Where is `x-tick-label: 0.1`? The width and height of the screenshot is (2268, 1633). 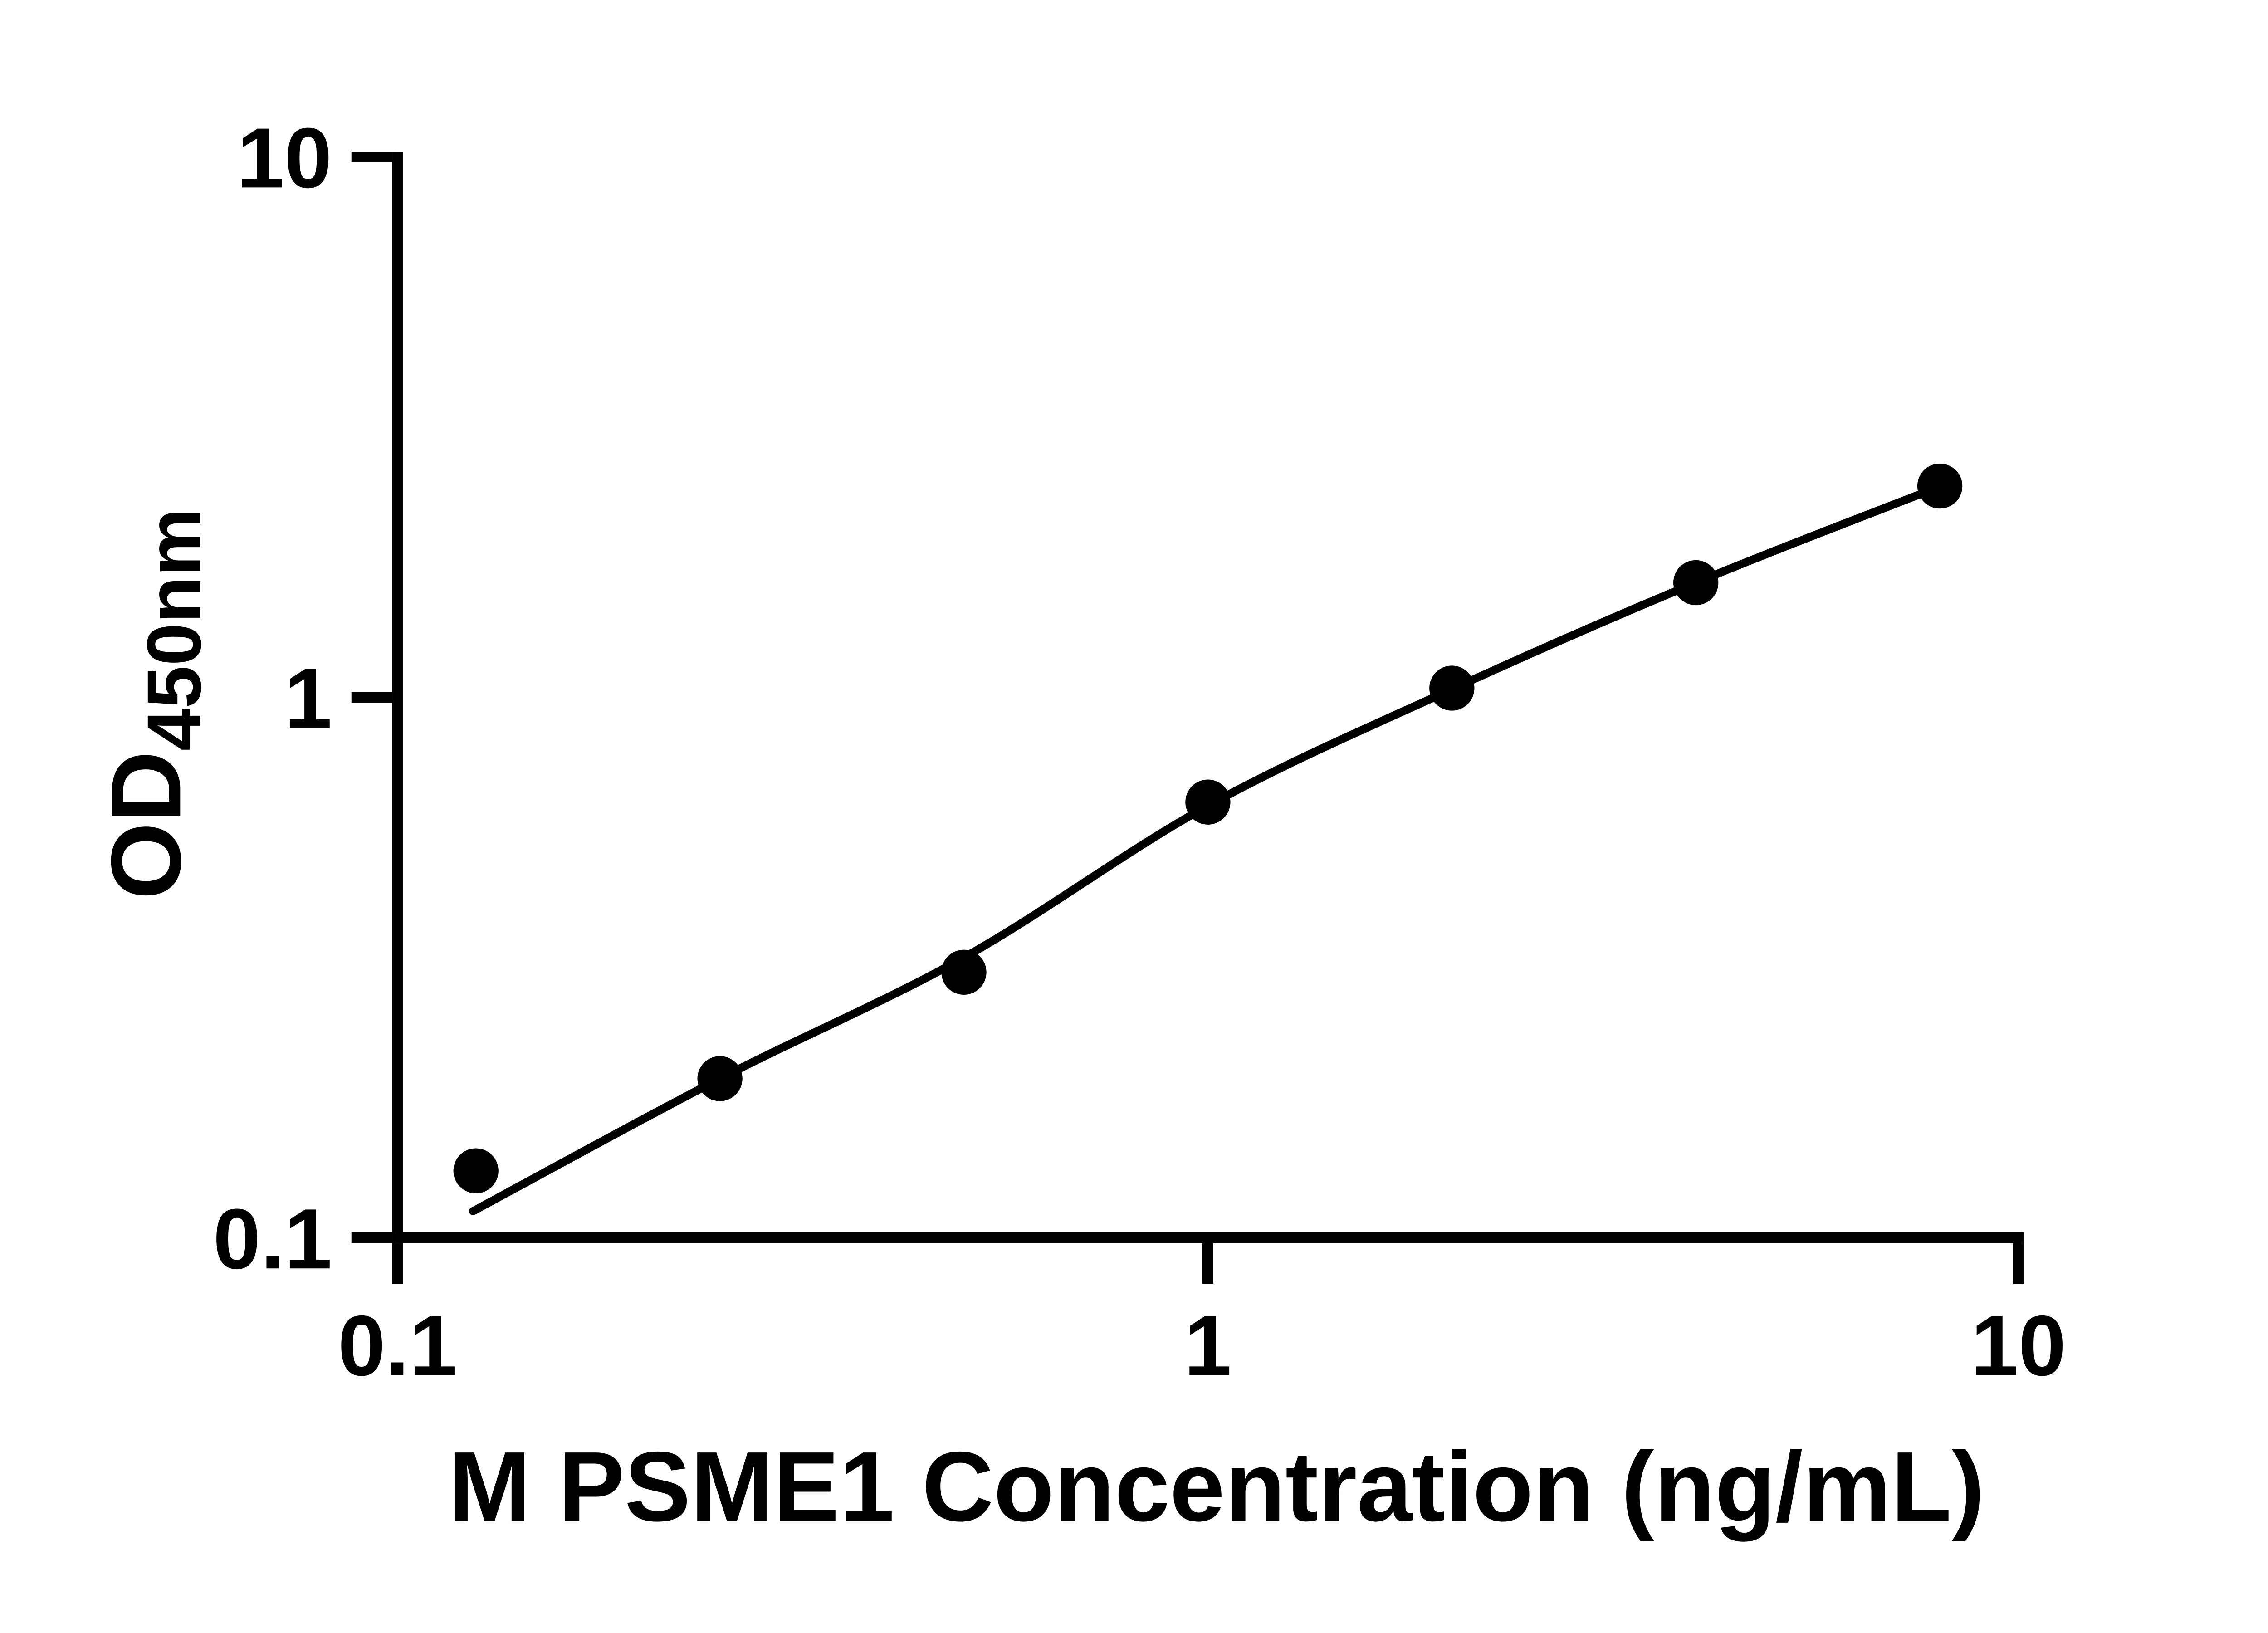 x-tick-label: 0.1 is located at coordinates (398, 1345).